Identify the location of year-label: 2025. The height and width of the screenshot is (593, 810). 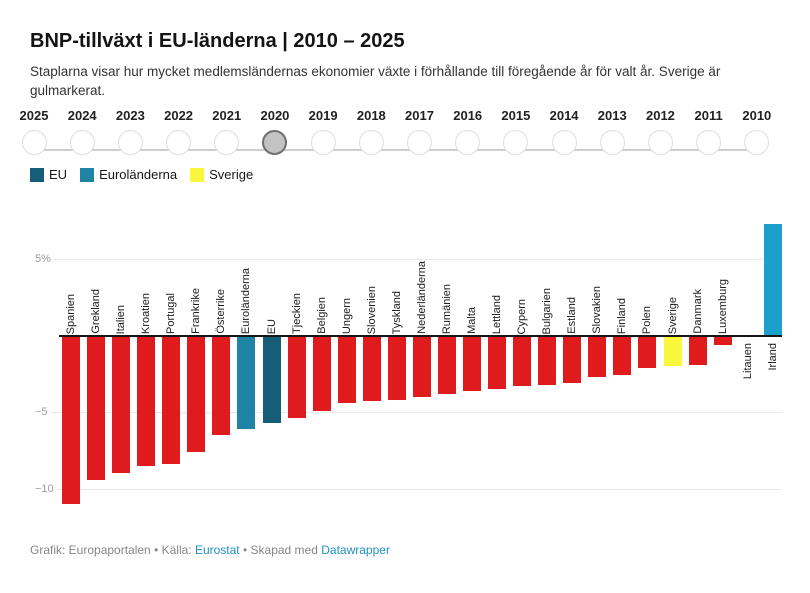
(34, 115).